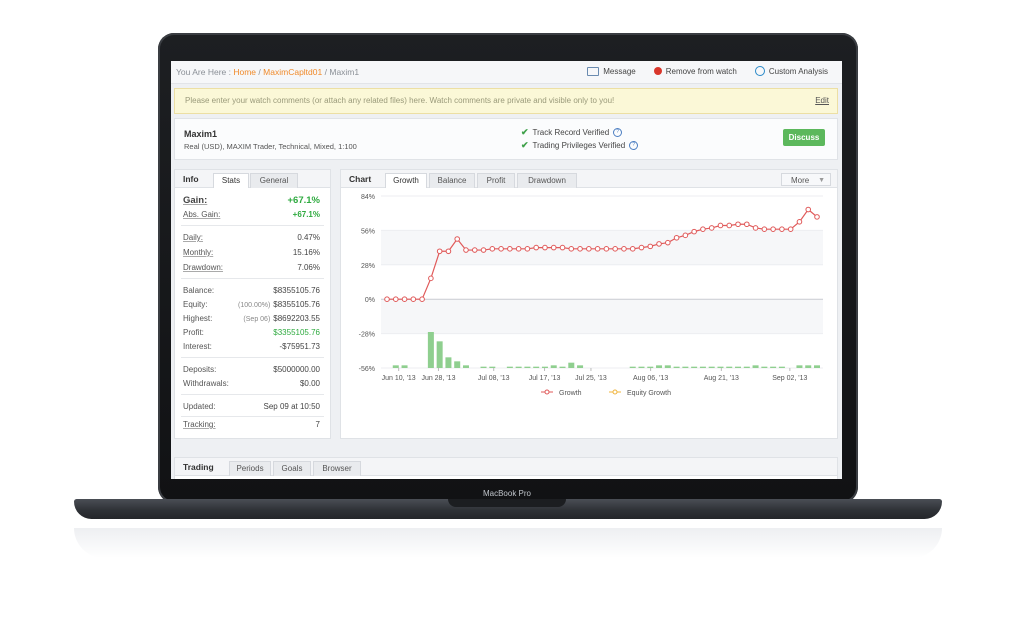 This screenshot has height=628, width=1024. What do you see at coordinates (250, 468) in the screenshot?
I see `tab-periods: Periods` at bounding box center [250, 468].